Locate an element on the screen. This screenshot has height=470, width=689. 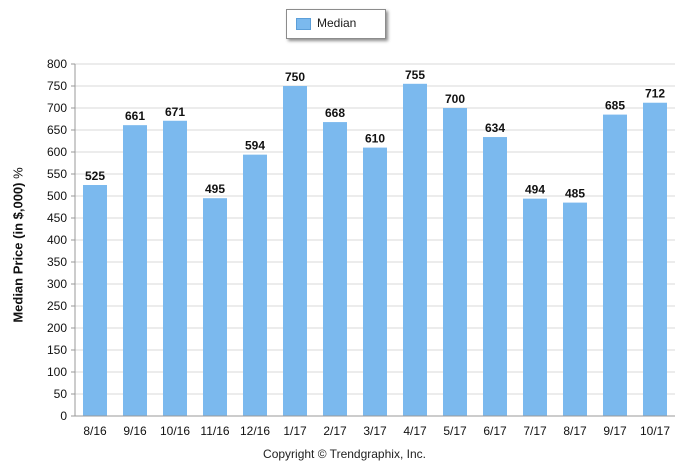
x-tick-label: 1/17 is located at coordinates (295, 431).